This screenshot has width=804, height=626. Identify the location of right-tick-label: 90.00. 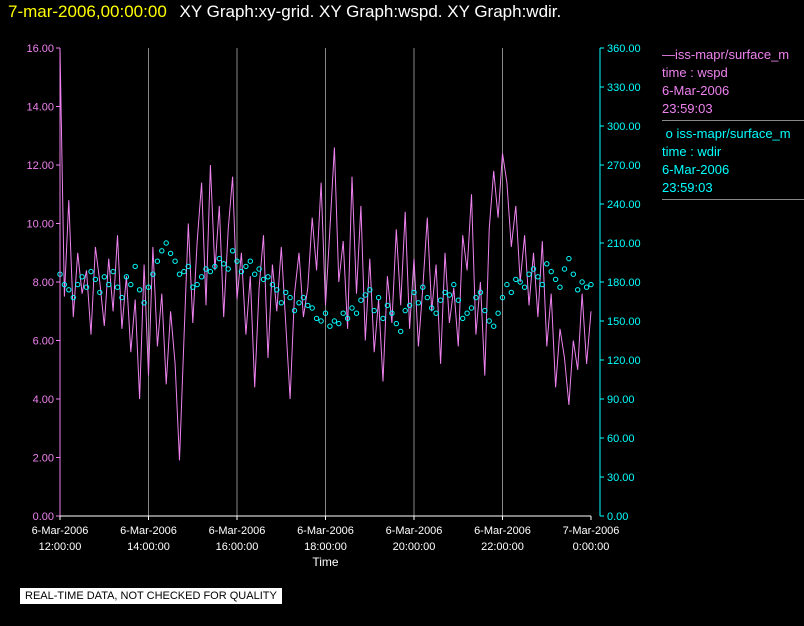
(621, 400).